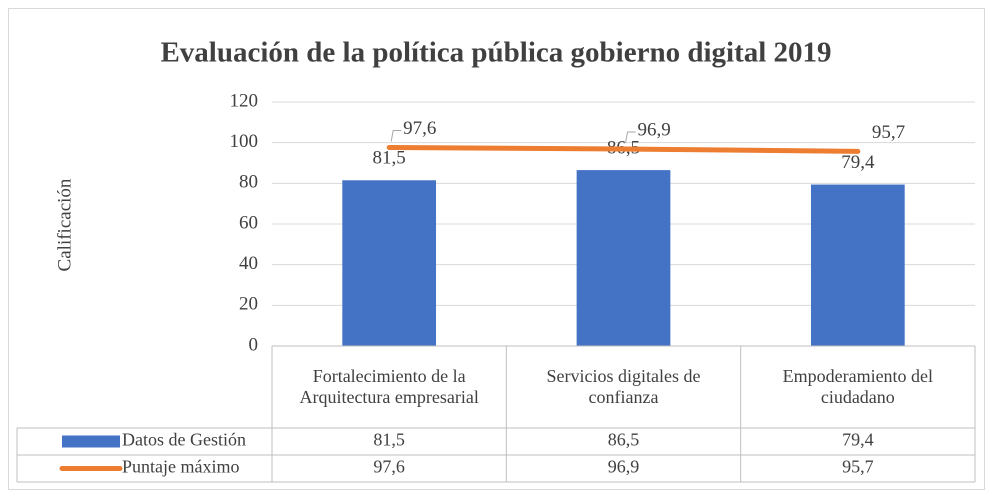 The image size is (992, 497). What do you see at coordinates (389, 467) in the screenshot?
I see `table-cell: 97,6` at bounding box center [389, 467].